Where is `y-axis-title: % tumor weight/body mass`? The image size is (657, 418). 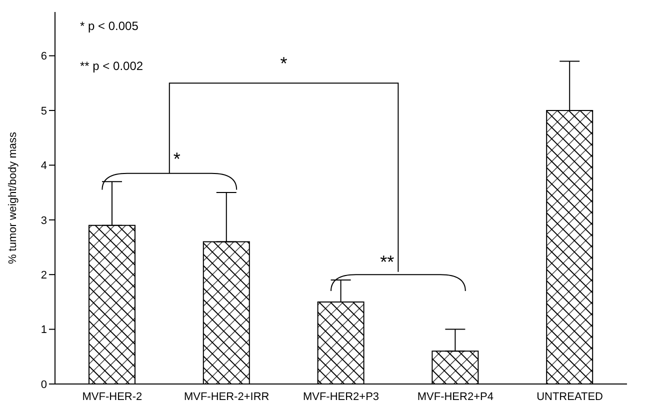 y-axis-title: % tumor weight/body mass is located at coordinates (12, 197).